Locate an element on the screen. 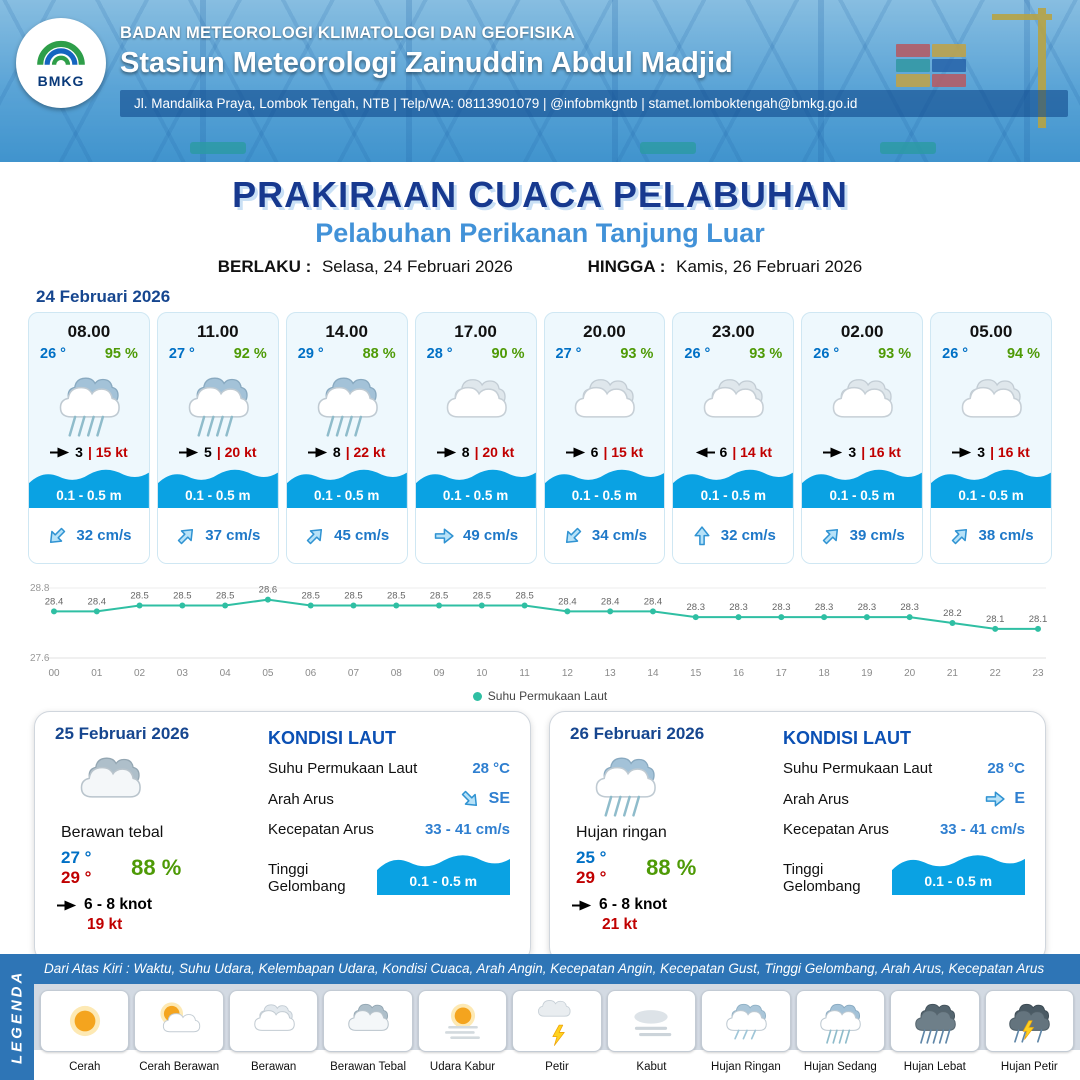 This screenshot has width=1080, height=1080. hingga-label: HINGGA : is located at coordinates (626, 266).